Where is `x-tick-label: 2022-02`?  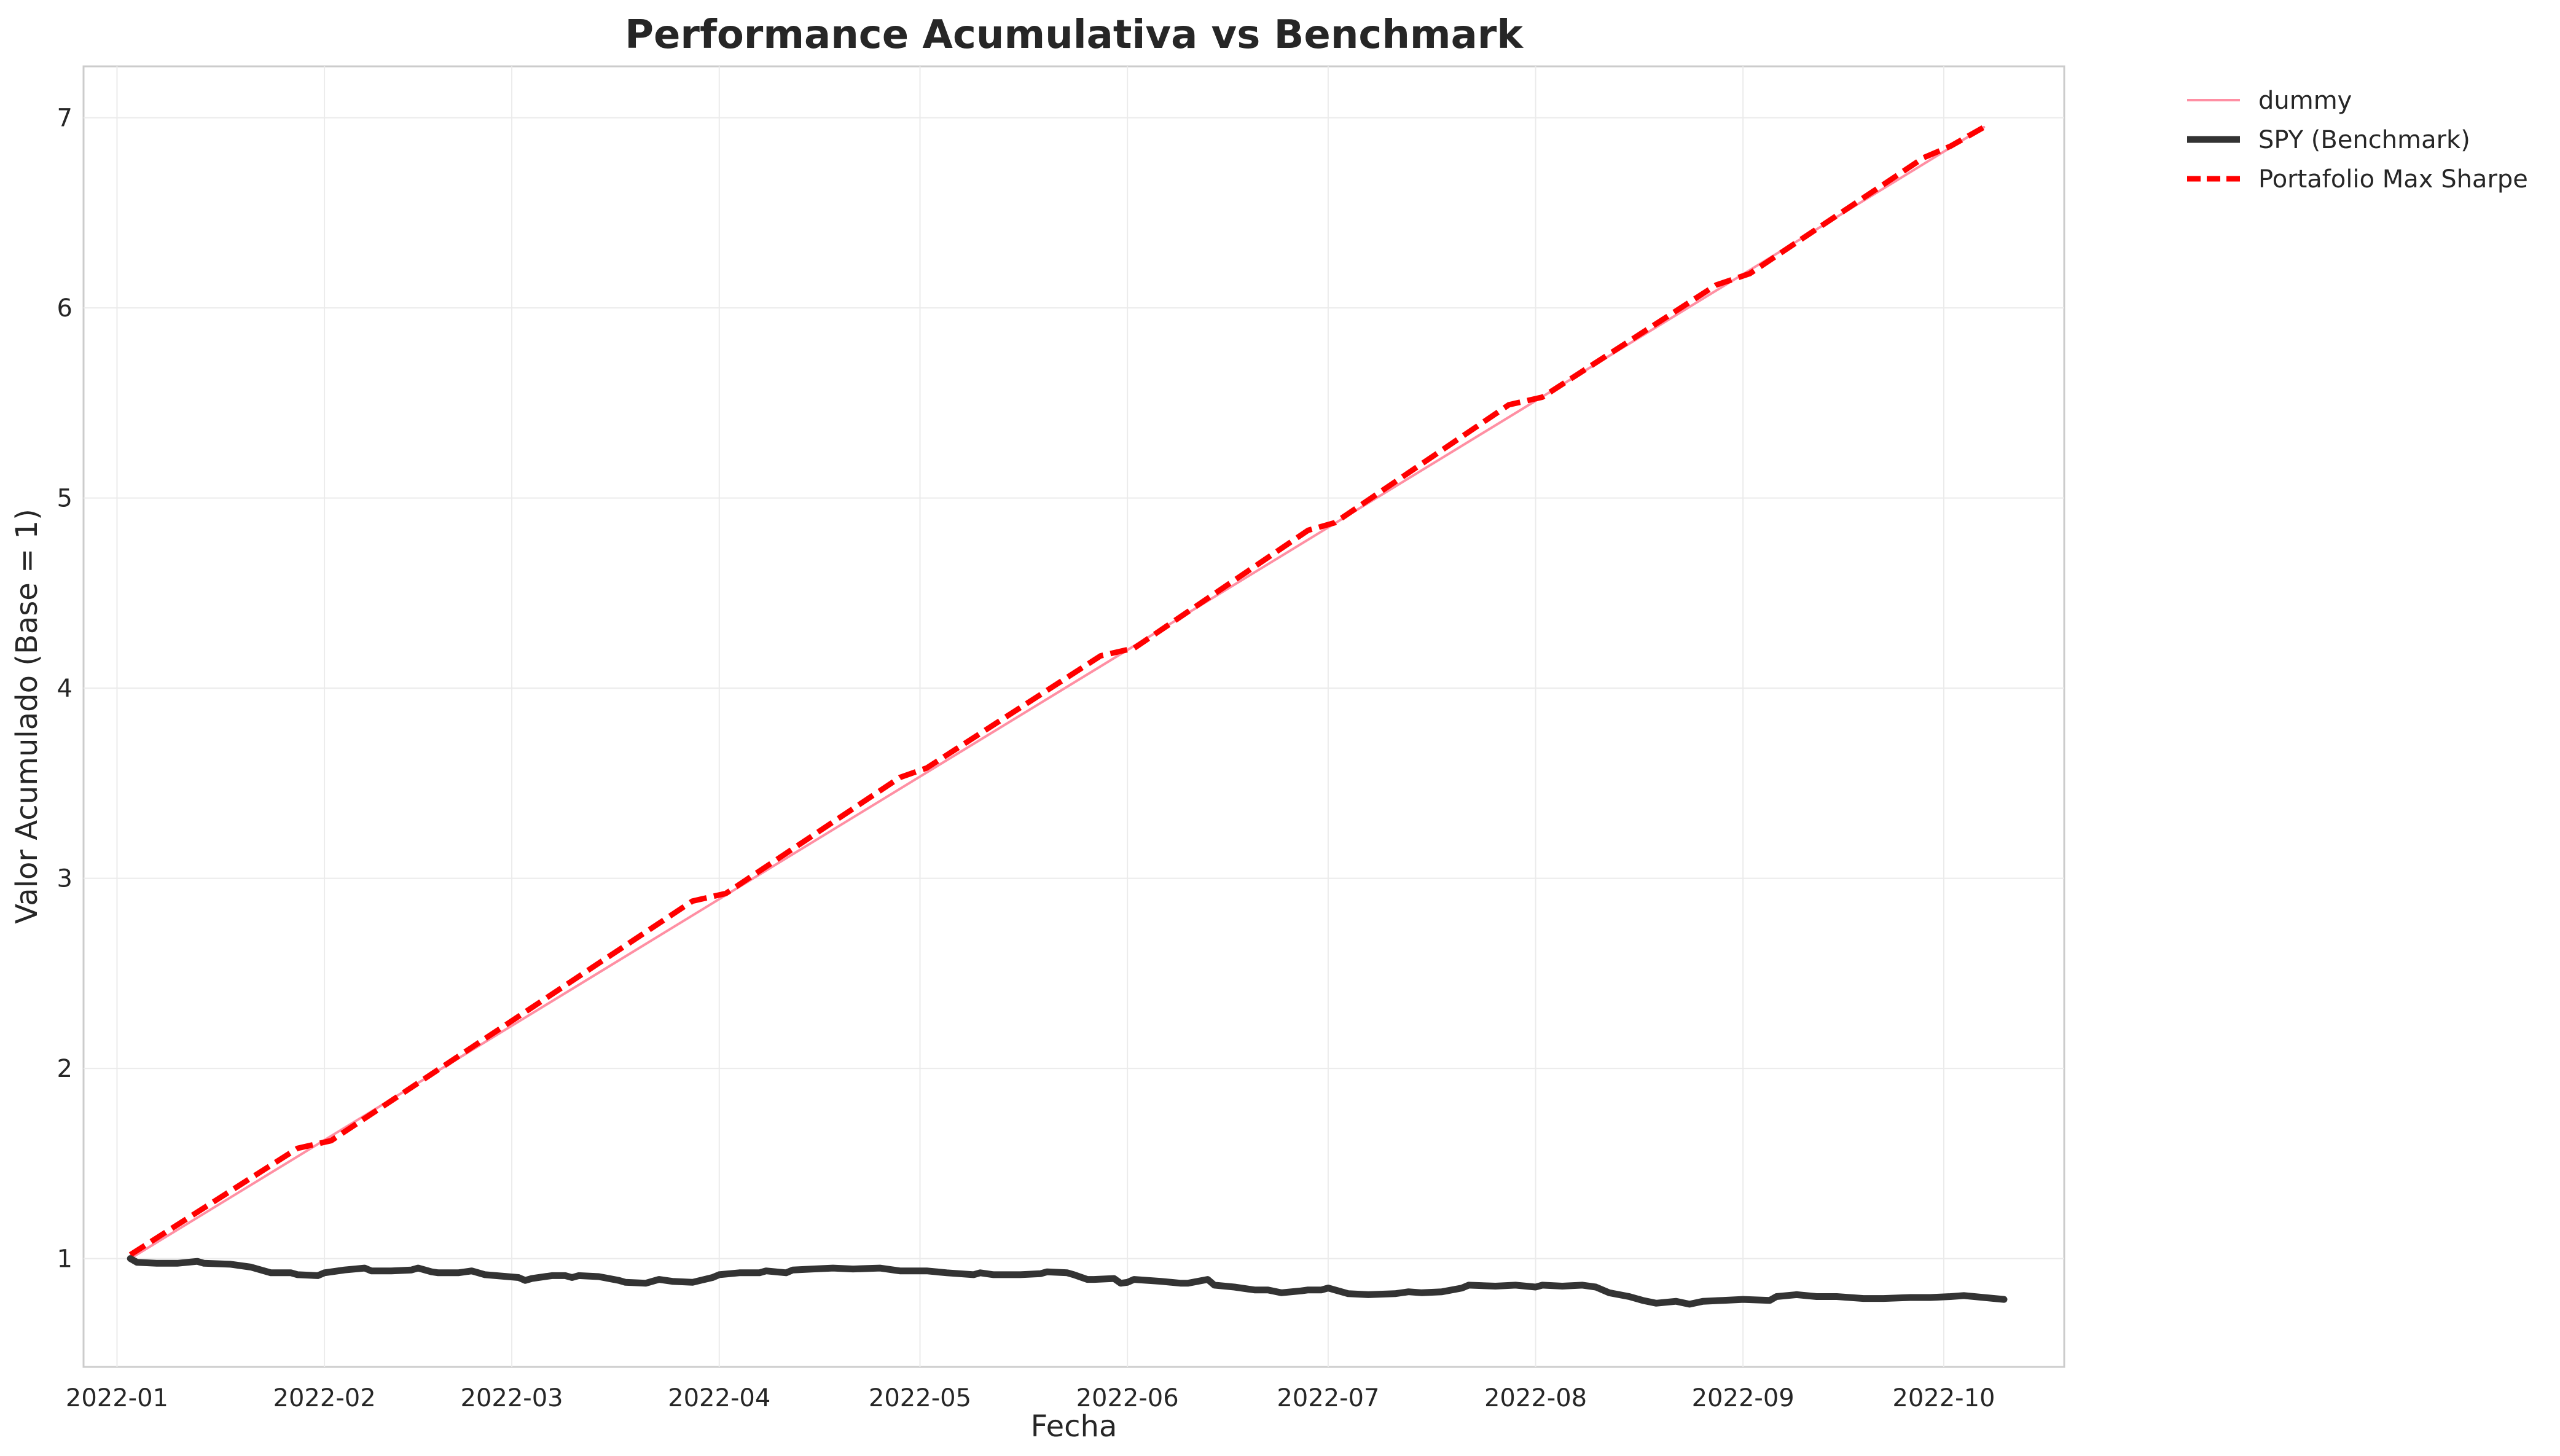
x-tick-label: 2022-02 is located at coordinates (324, 1398).